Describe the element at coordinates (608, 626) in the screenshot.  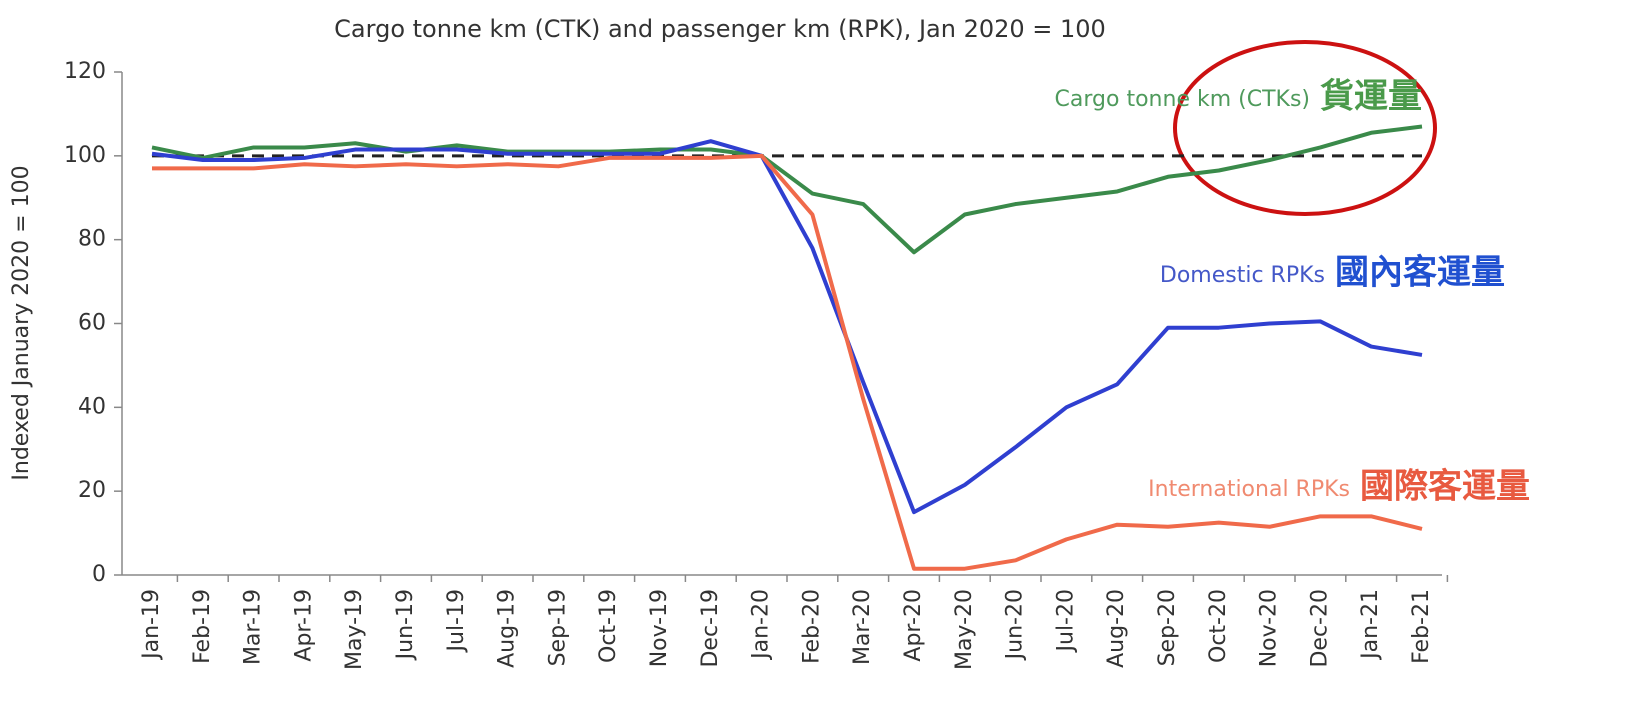
I see `x-tick-label: Oct-19` at that location.